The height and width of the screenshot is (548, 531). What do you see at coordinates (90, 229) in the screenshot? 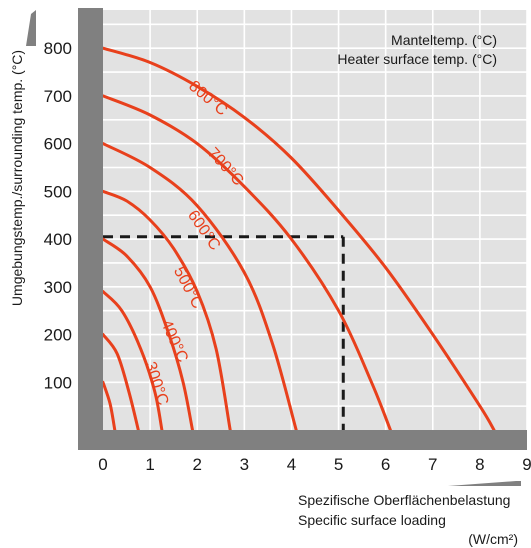
I see `y-axis-bar` at bounding box center [90, 229].